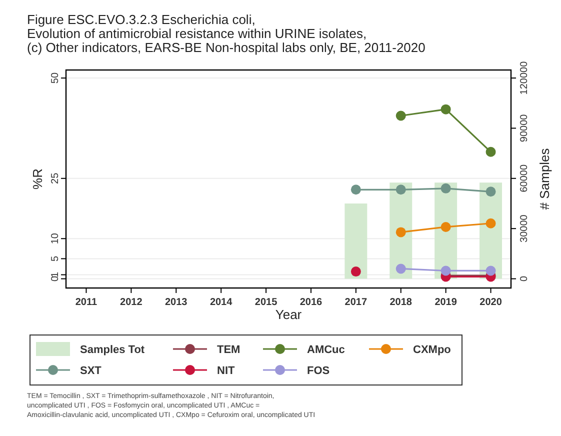 Image resolution: width=561 pixels, height=436 pixels. What do you see at coordinates (55, 78) in the screenshot?
I see `y-tick-label: 50` at bounding box center [55, 78].